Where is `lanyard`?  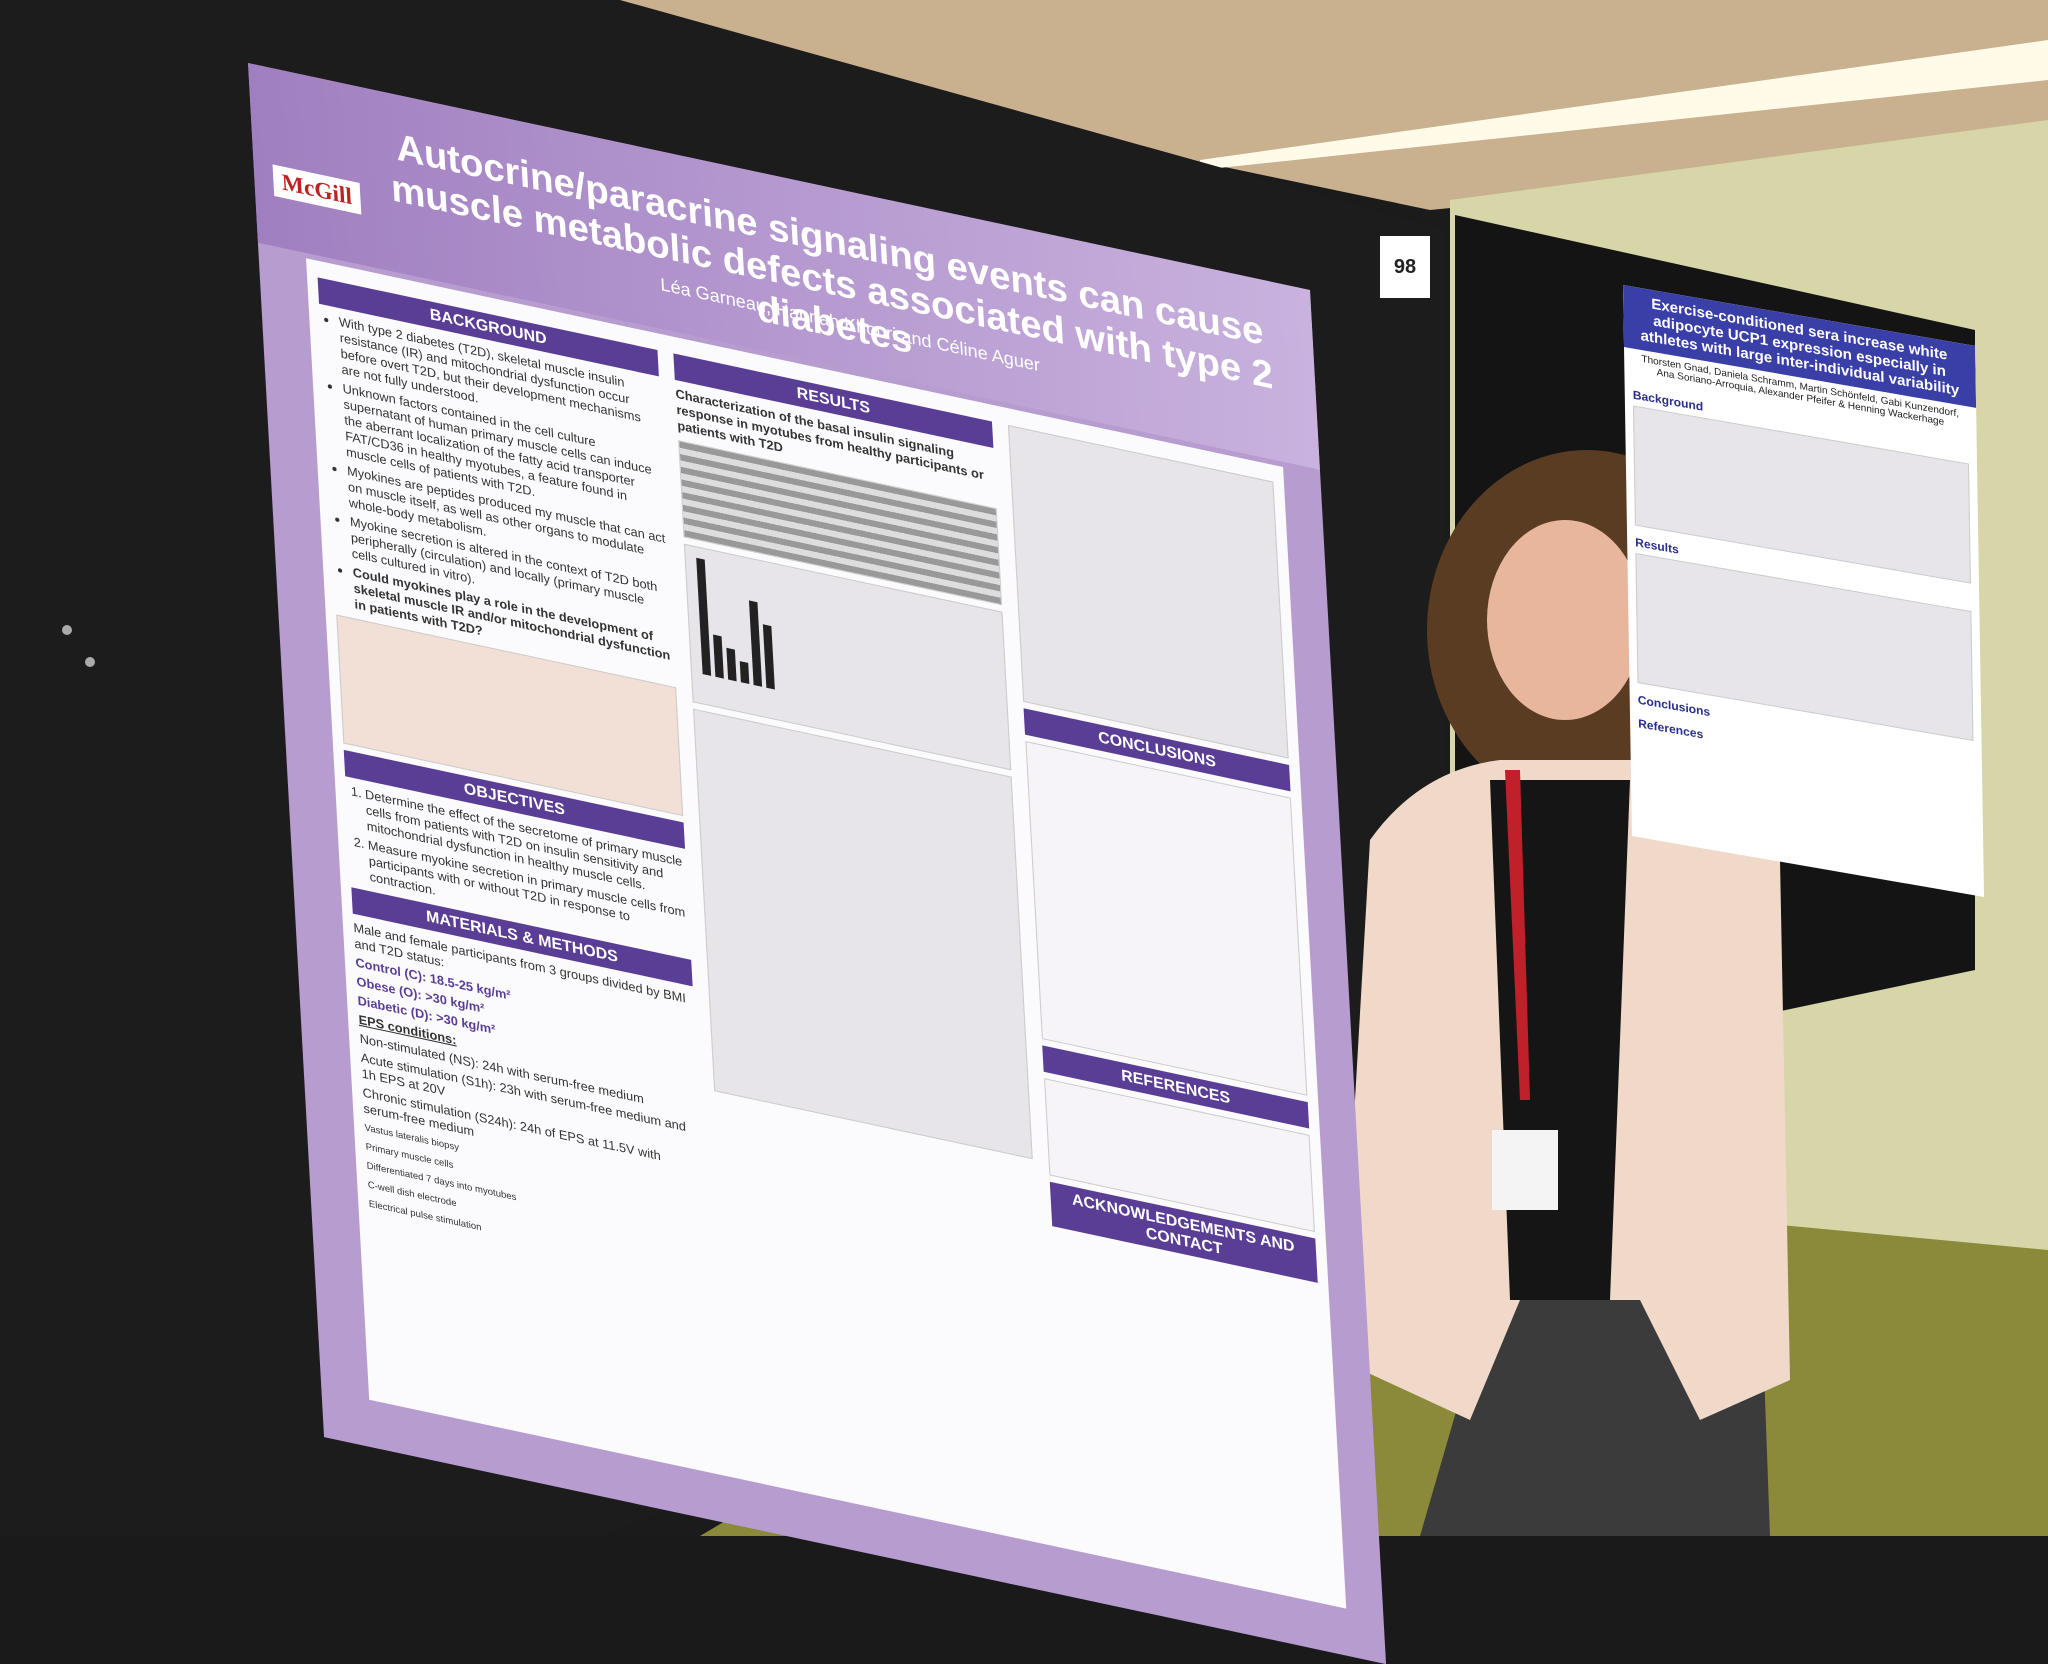 lanyard is located at coordinates (1517, 935).